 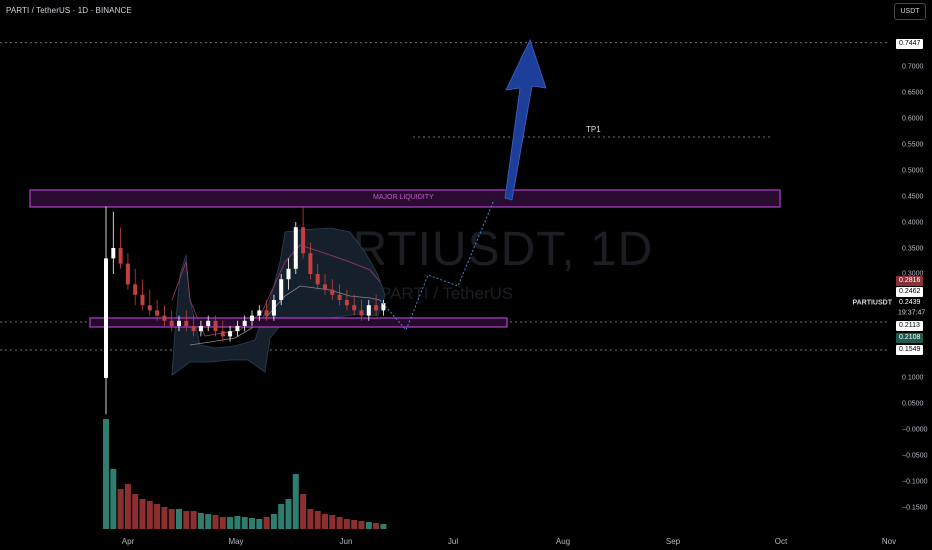 What do you see at coordinates (915, 430) in the screenshot?
I see `price-tick-label: −0.0000` at bounding box center [915, 430].